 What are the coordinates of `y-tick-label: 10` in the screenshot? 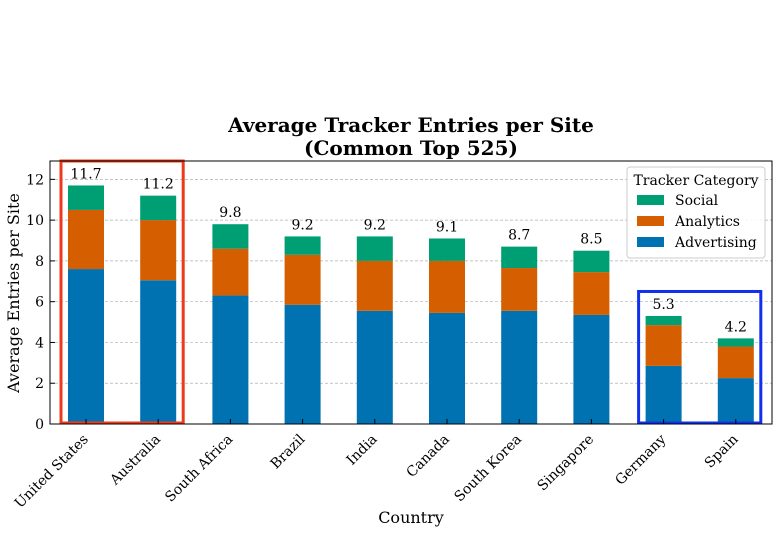 It's located at (35, 221).